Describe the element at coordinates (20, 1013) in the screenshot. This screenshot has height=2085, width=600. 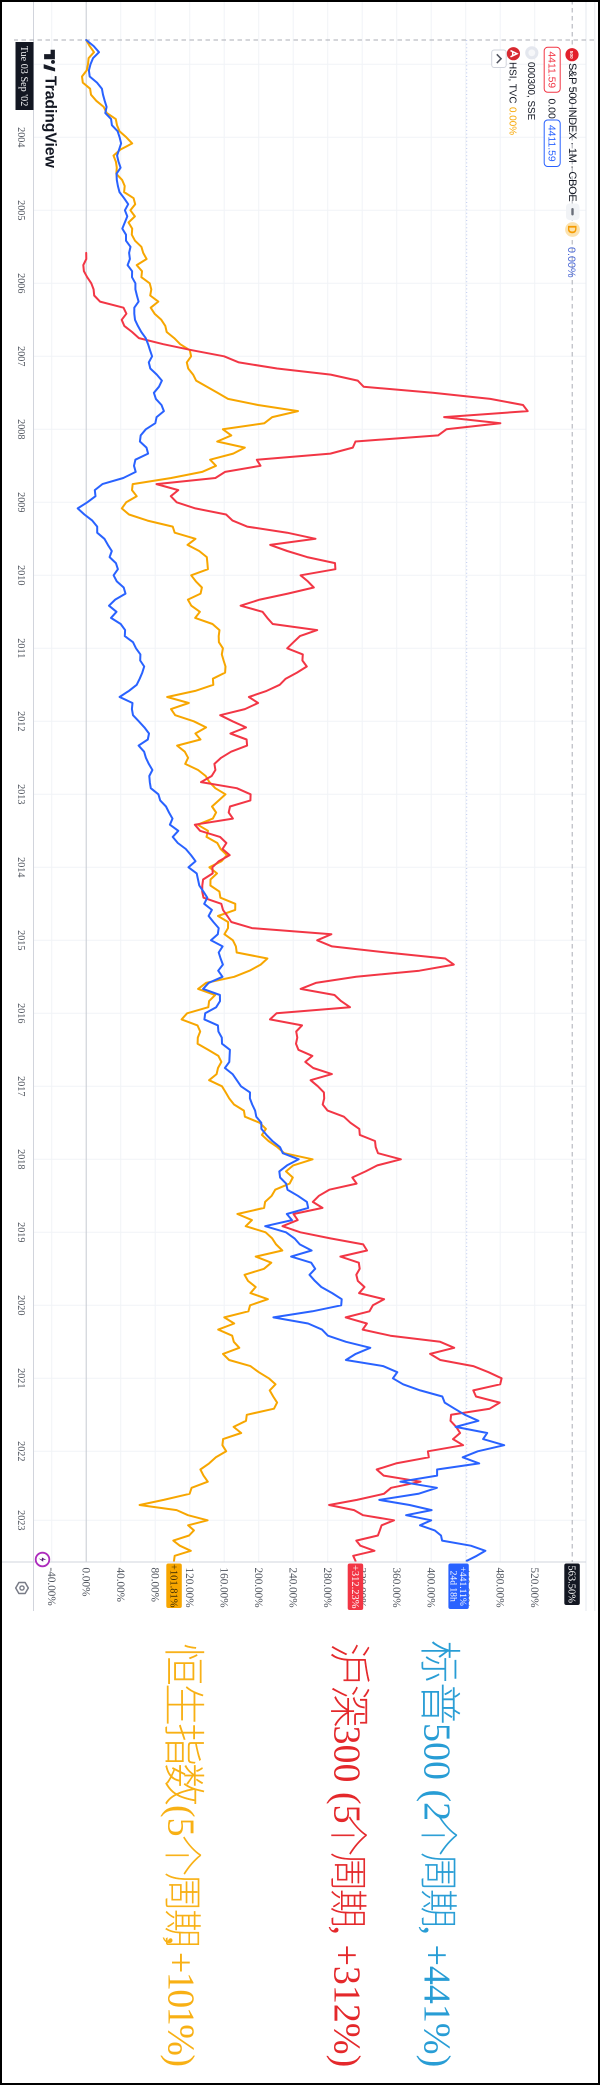
I see `svg-text: 2016` at that location.